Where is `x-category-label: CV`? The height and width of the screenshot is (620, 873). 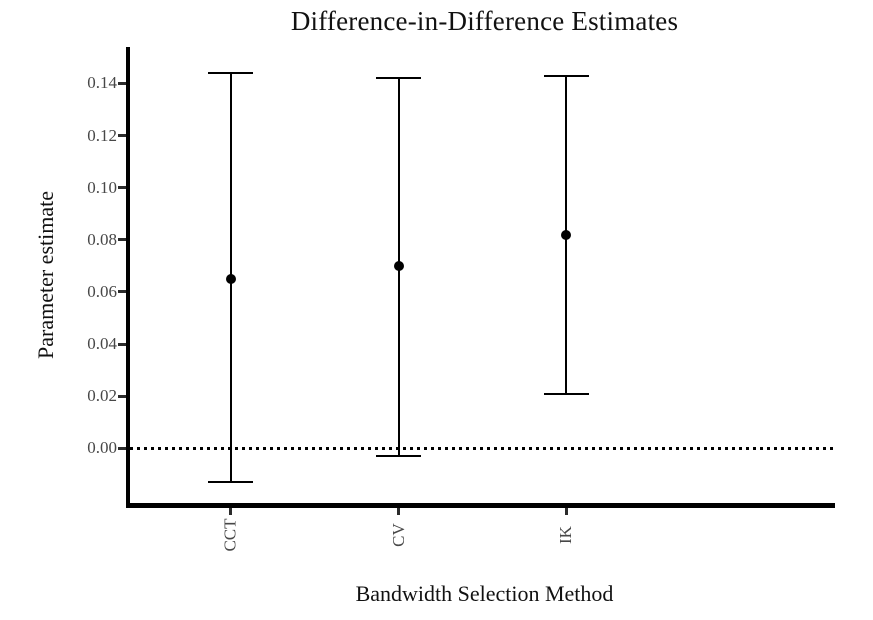
x-category-label: CV is located at coordinates (399, 535).